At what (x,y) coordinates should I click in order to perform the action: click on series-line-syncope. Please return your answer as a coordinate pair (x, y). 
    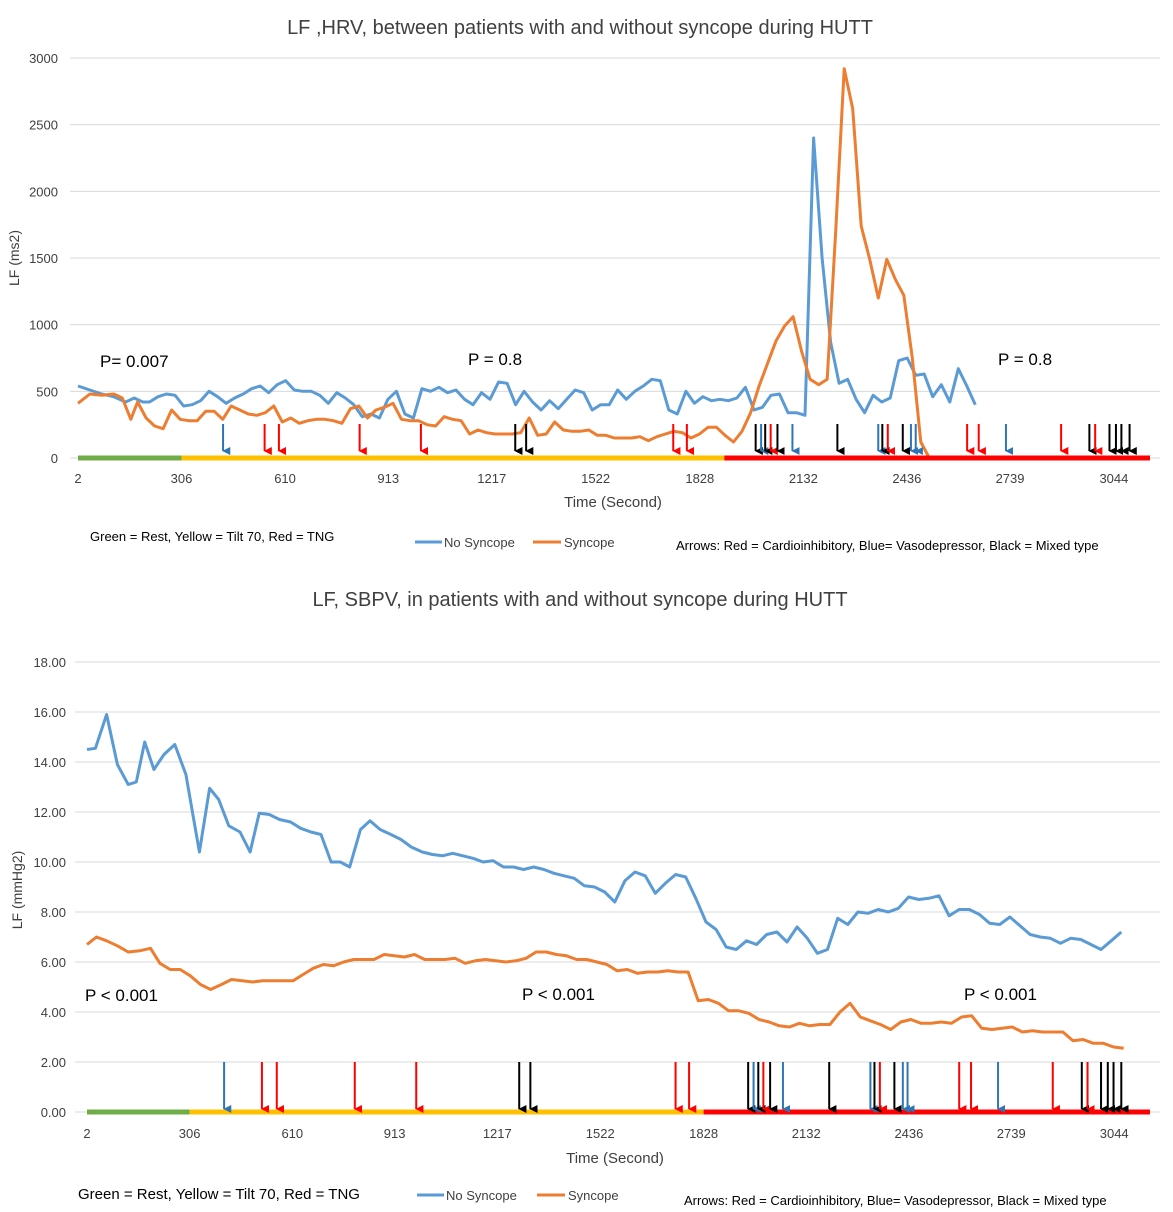
    Looking at the image, I should click on (605, 992).